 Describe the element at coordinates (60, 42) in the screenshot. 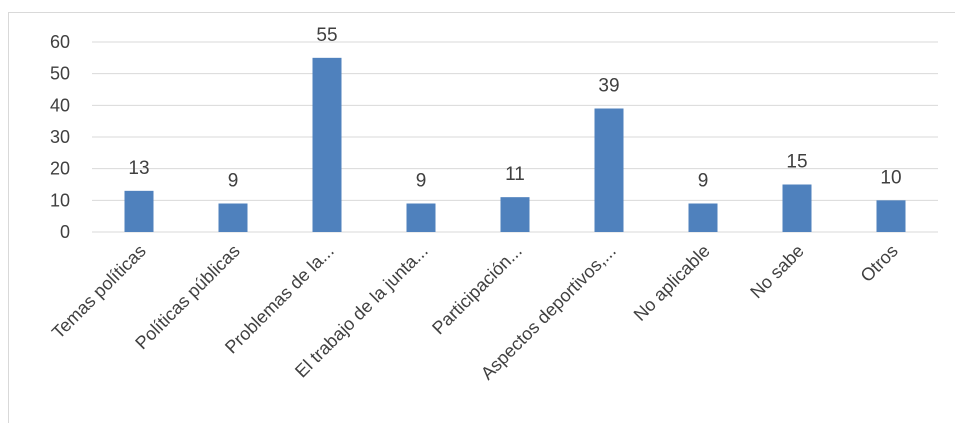

I see `y-tick-label: 60` at that location.